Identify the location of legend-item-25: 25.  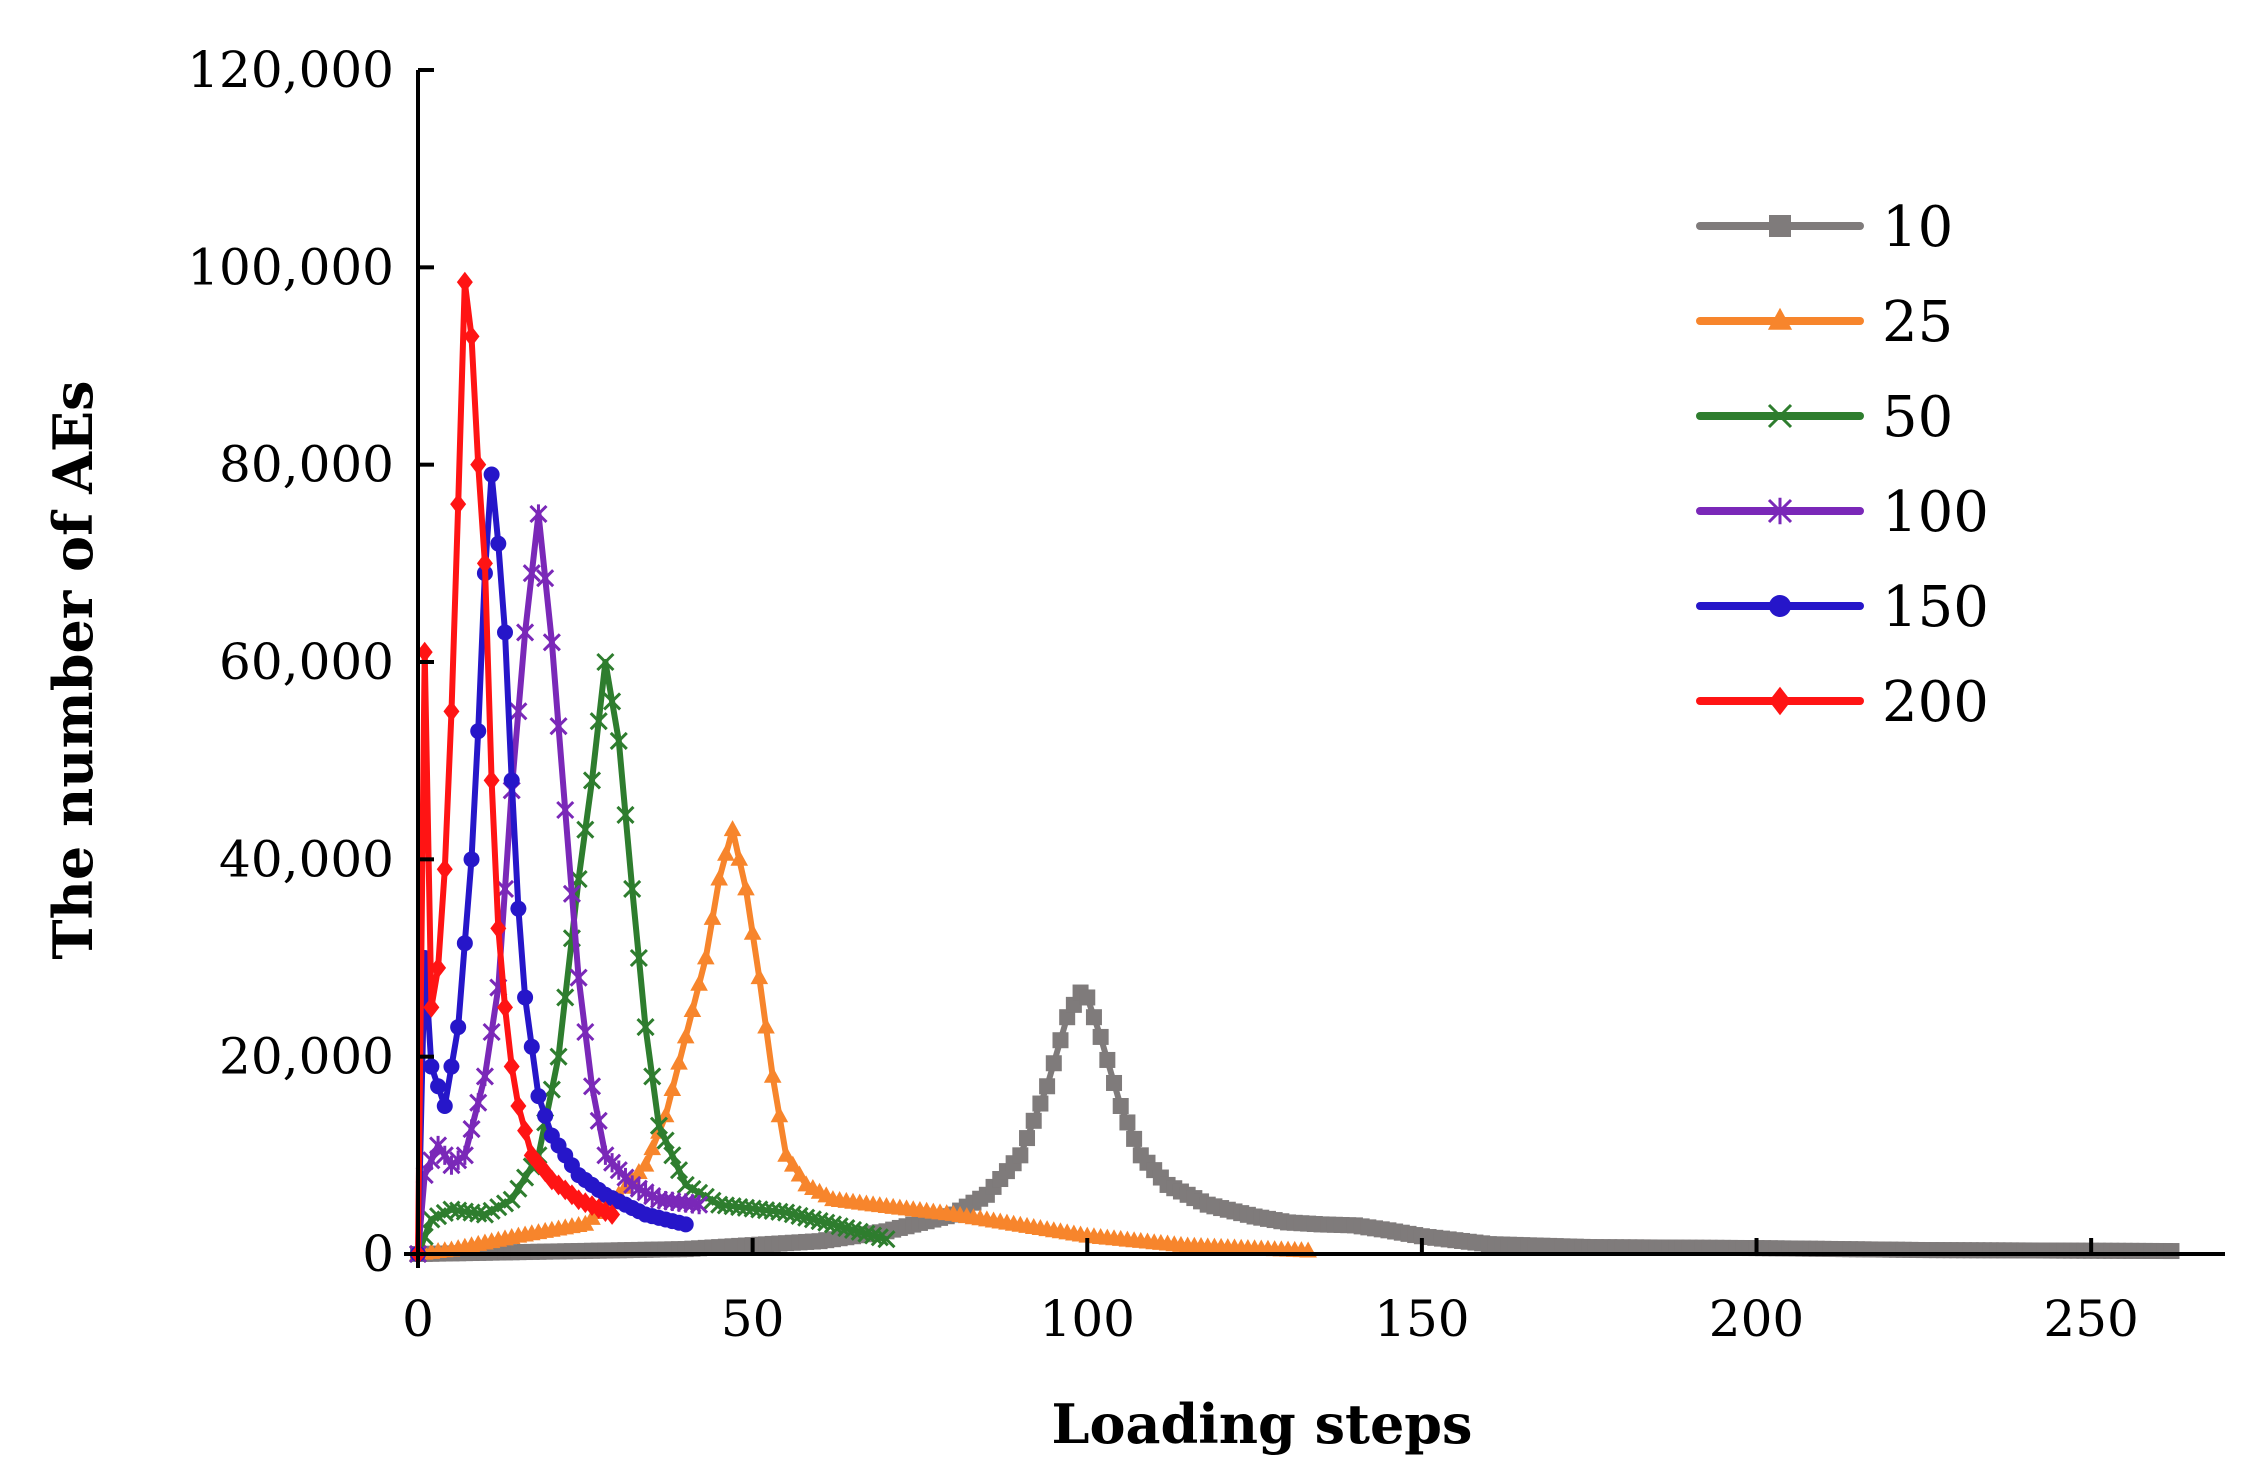
(1824, 322).